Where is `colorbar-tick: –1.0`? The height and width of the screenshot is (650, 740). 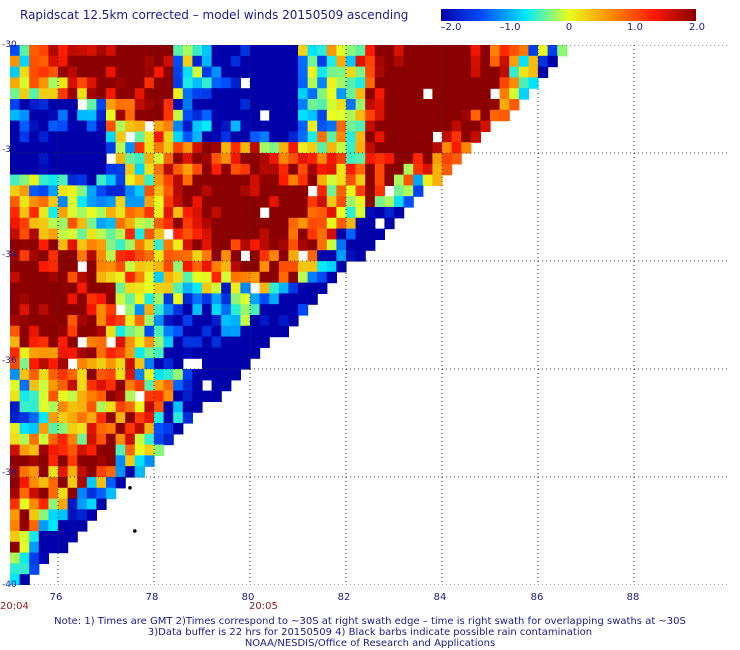
colorbar-tick: –1.0 is located at coordinates (510, 27).